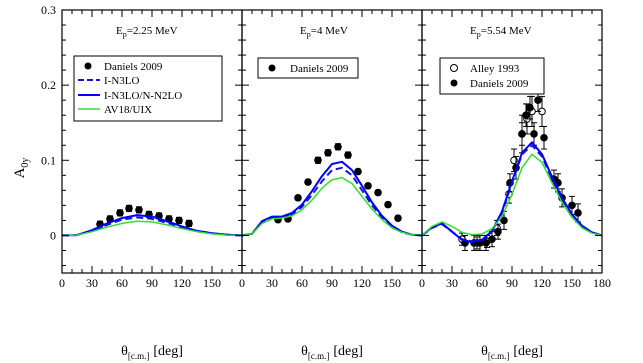 The image size is (643, 363). What do you see at coordinates (53, 235) in the screenshot?
I see `y-tick-label: 0` at bounding box center [53, 235].